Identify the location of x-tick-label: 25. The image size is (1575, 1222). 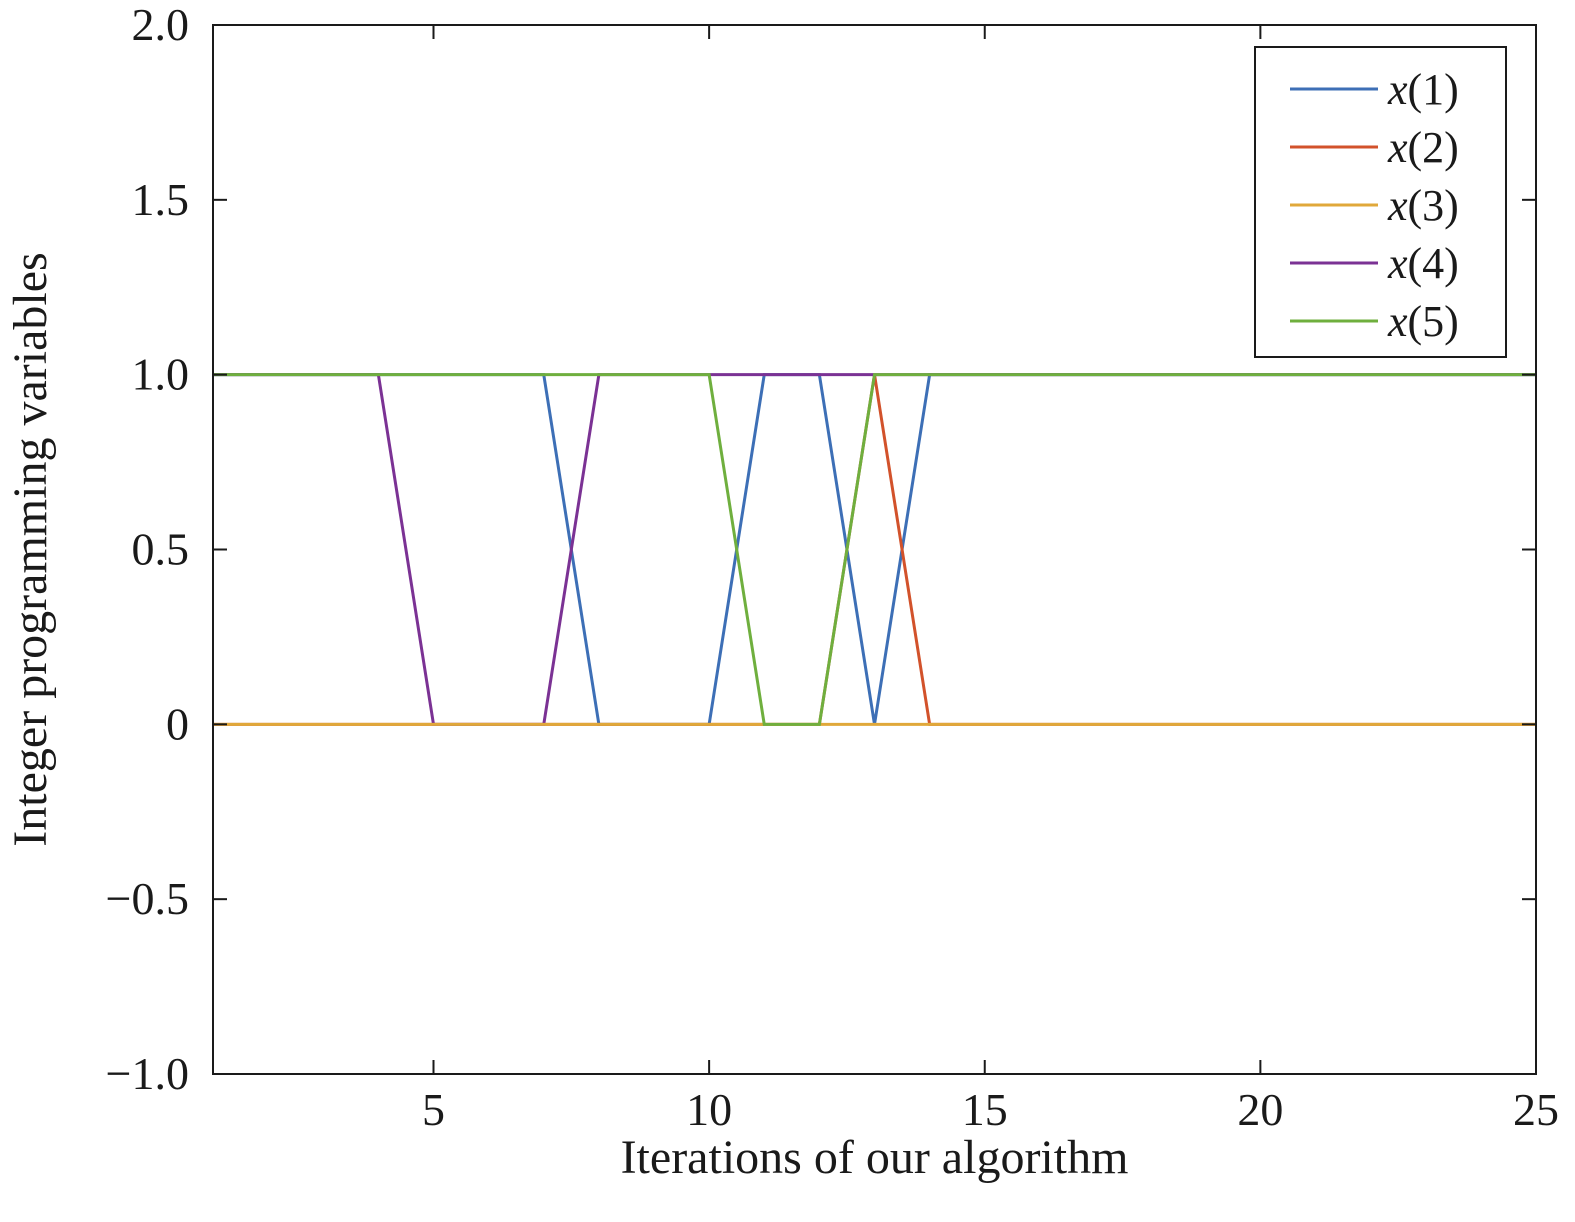
(1536, 1109).